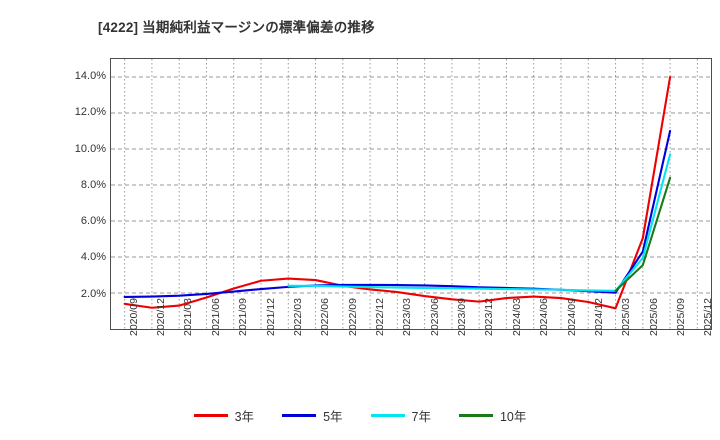  Describe the element at coordinates (462, 317) in the screenshot. I see `x-axis-tick-label: 2023/09` at that location.